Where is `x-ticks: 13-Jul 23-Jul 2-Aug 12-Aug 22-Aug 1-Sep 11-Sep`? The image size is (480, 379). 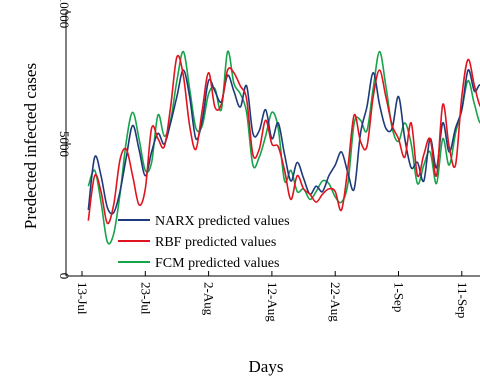 x-ticks: 13-Jul 23-Jul 2-Aug 12-Aug 22-Aug 1-Sep 11-Sep is located at coordinates (272, 296).